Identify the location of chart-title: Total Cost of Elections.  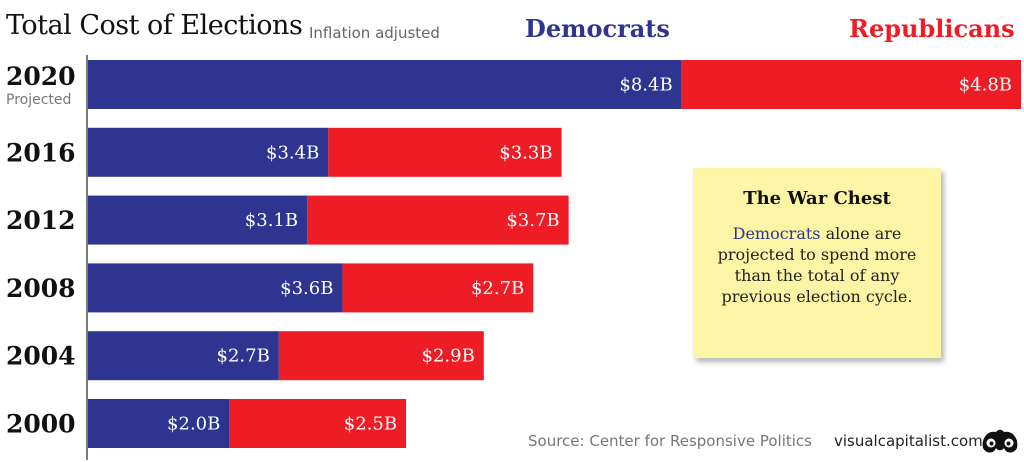
(154, 25).